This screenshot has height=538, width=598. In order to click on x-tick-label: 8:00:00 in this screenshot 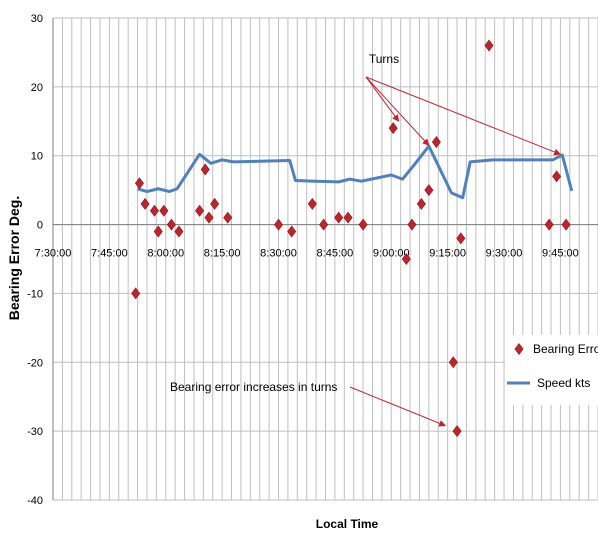, I will do `click(165, 254)`.